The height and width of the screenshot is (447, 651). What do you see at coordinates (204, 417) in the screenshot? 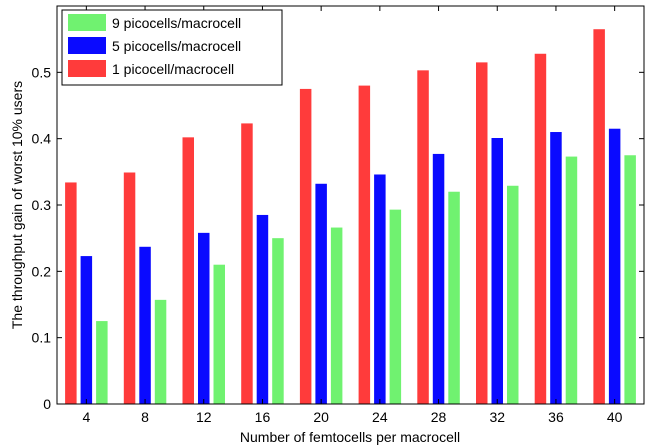
I see `x-tick-label: 12` at bounding box center [204, 417].